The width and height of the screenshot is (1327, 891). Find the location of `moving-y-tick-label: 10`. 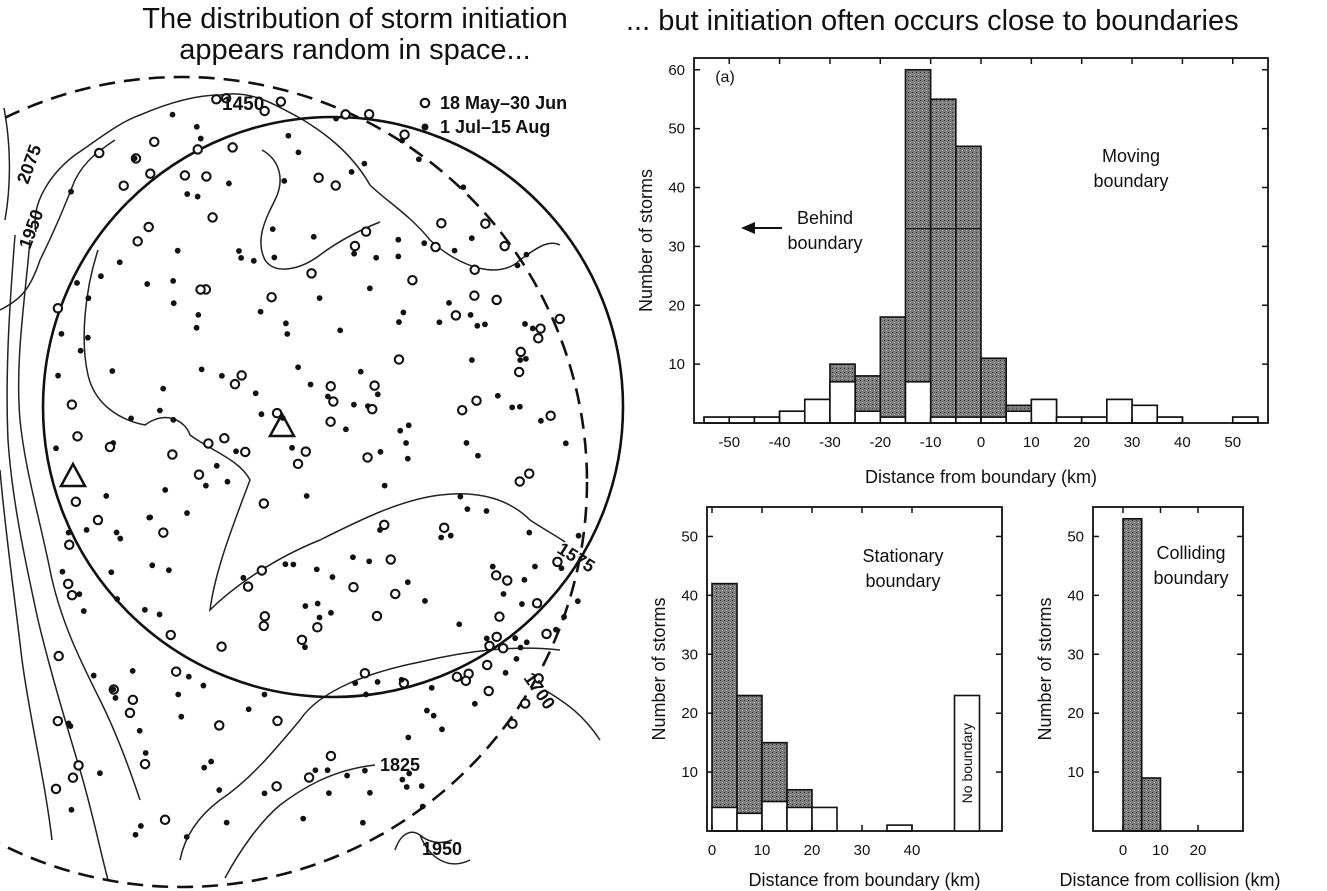

moving-y-tick-label: 10 is located at coordinates (676, 364).